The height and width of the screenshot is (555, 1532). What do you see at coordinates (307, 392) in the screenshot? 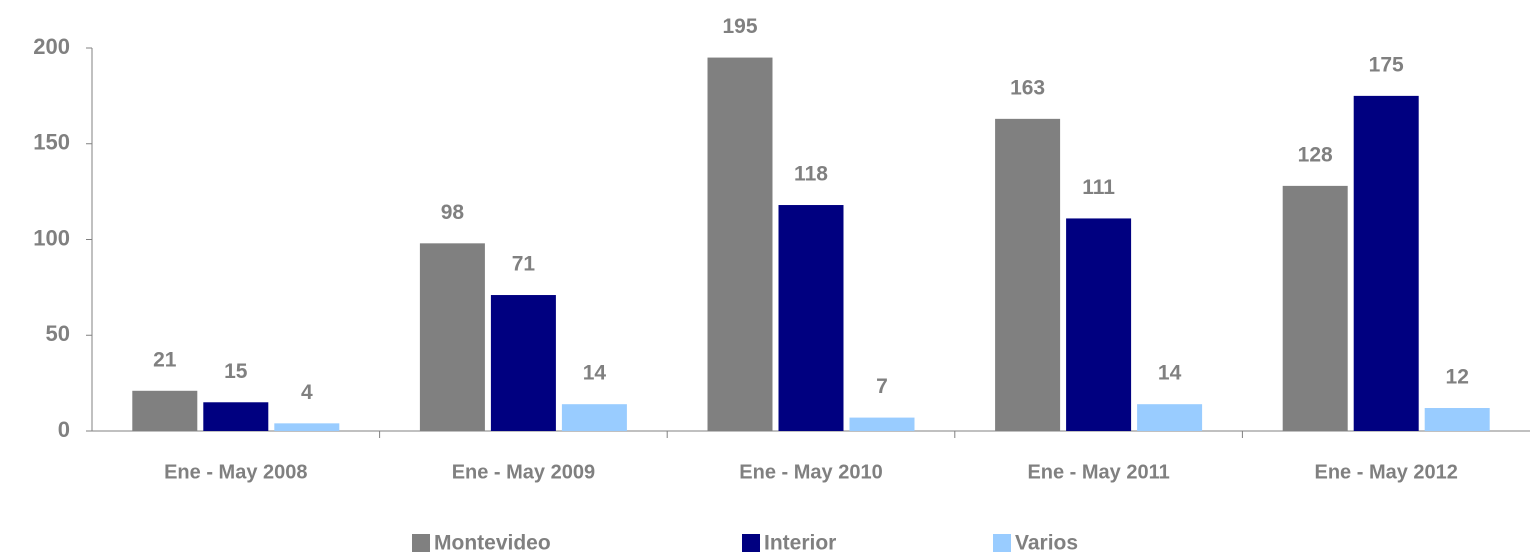
I see `value-label: 4` at bounding box center [307, 392].